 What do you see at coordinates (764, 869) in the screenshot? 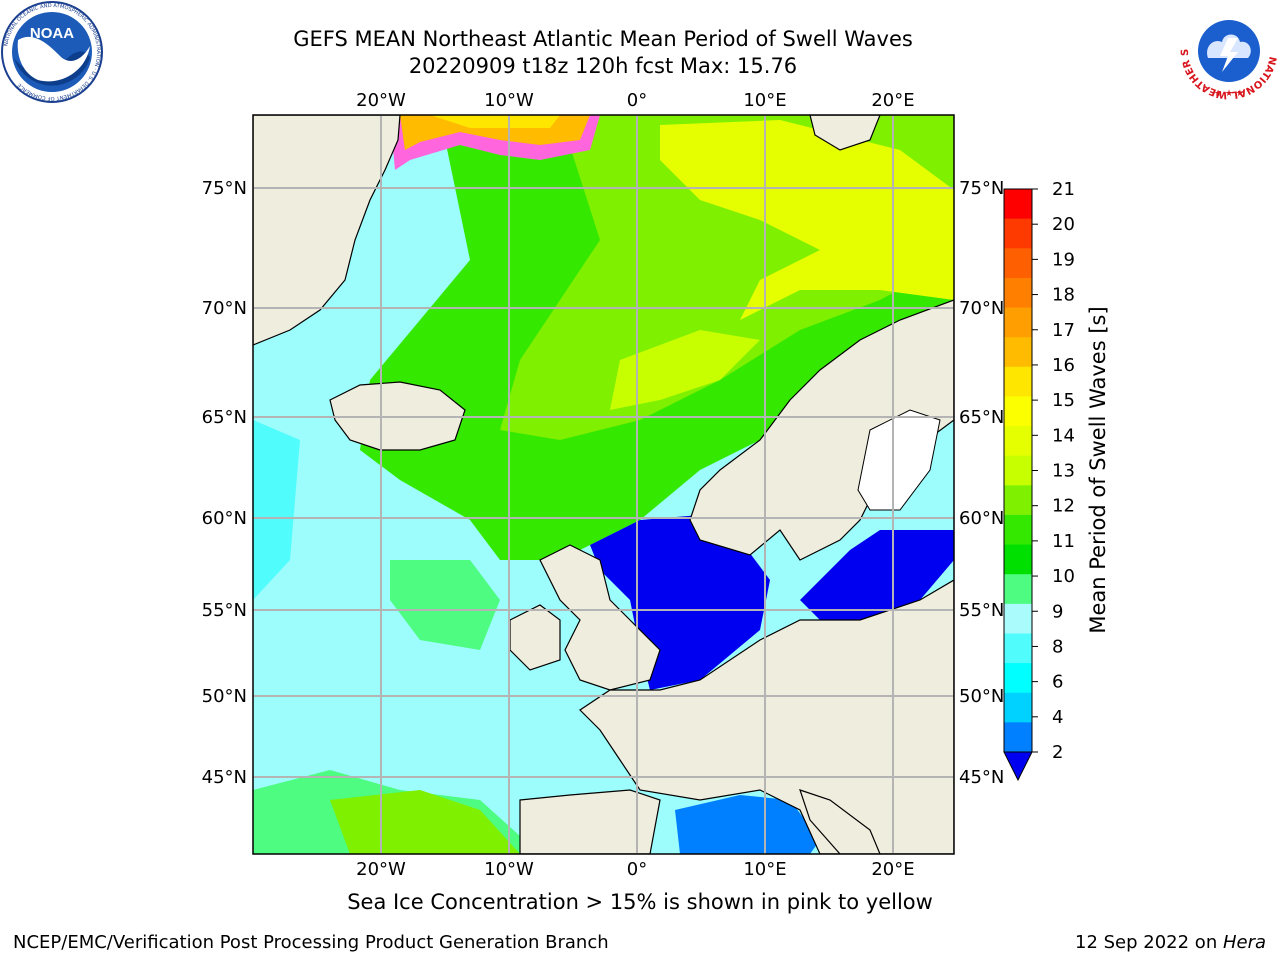
I see `lon-label-bottom: 10°E` at bounding box center [764, 869].